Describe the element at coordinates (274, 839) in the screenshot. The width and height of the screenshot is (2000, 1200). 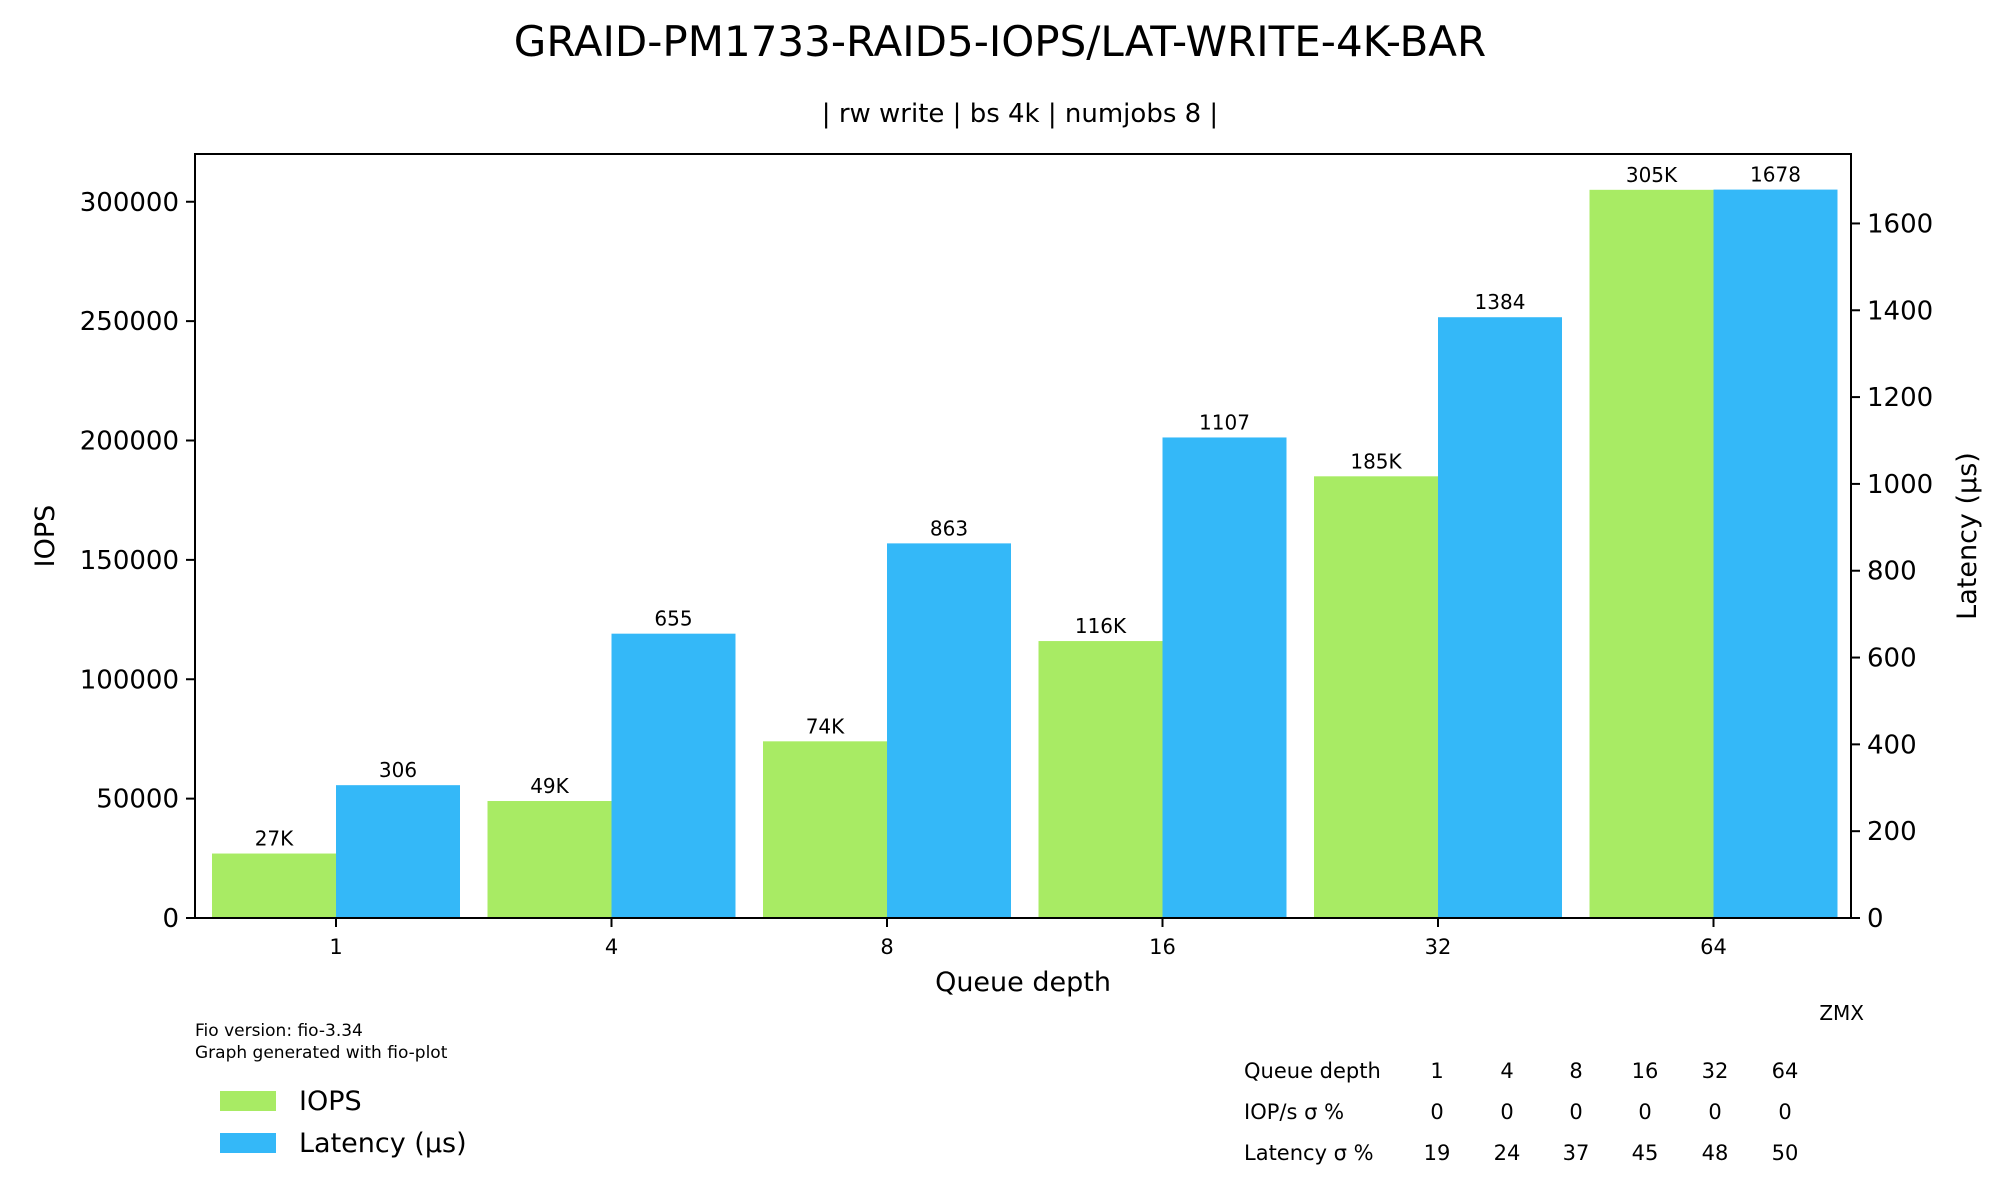
I see `iops-bar-label-1: 27K` at that location.